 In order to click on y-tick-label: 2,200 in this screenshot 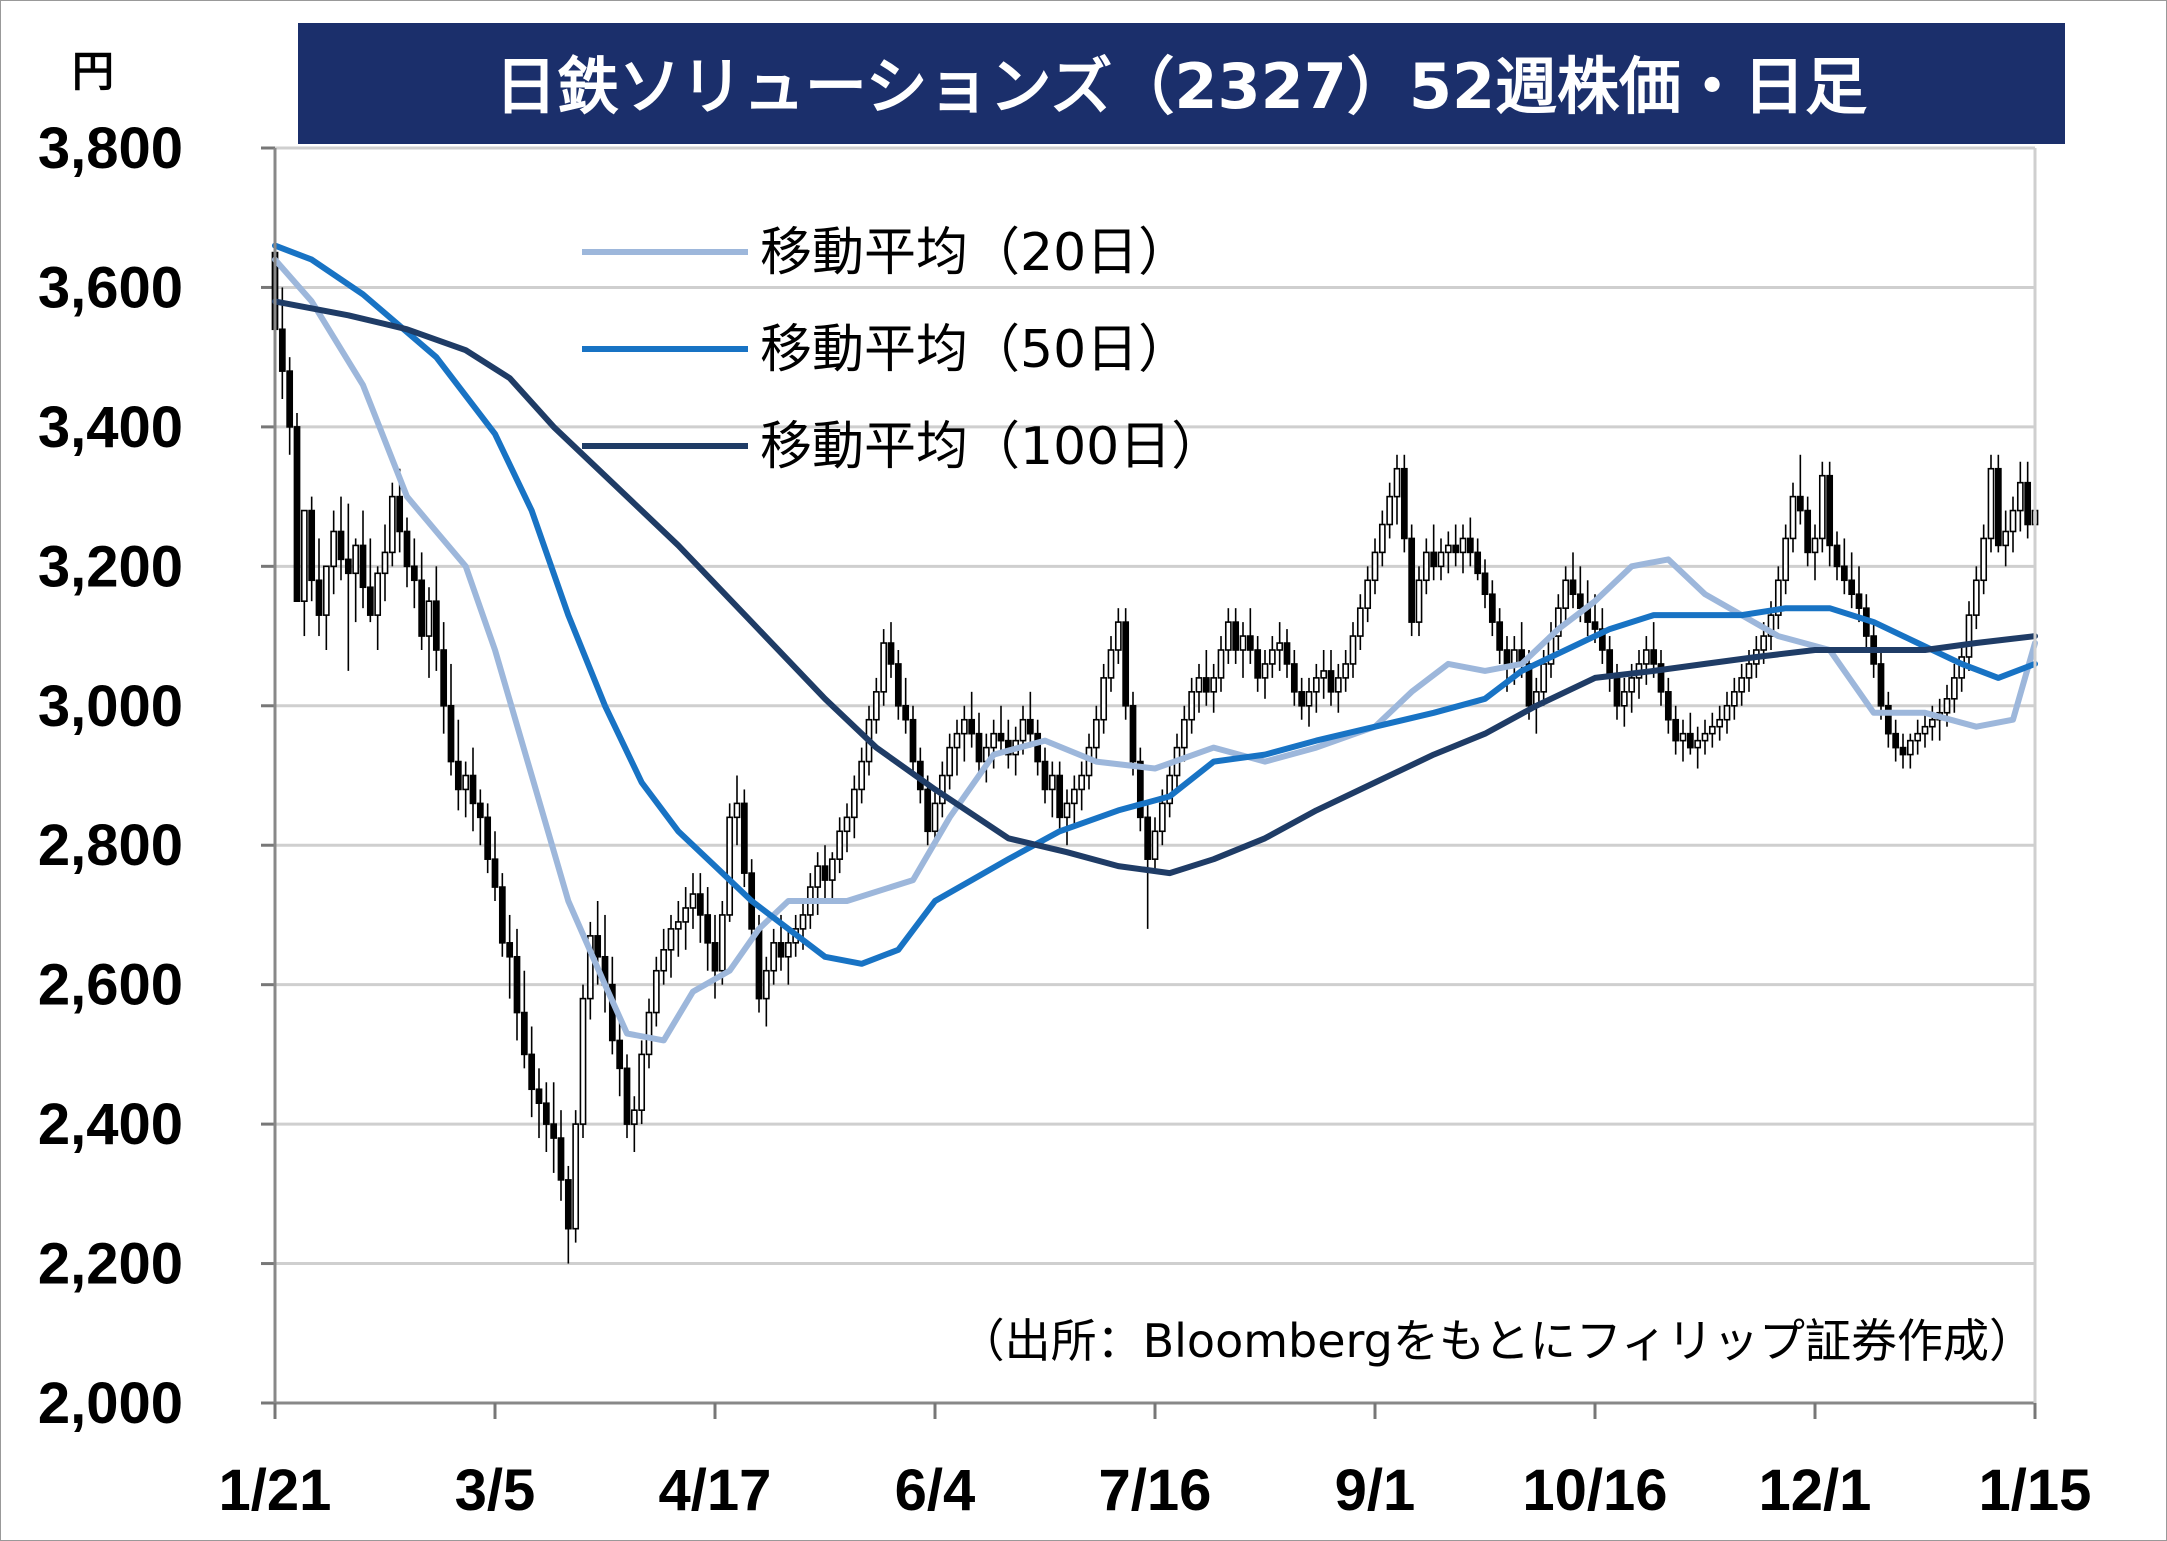, I will do `click(110, 1264)`.